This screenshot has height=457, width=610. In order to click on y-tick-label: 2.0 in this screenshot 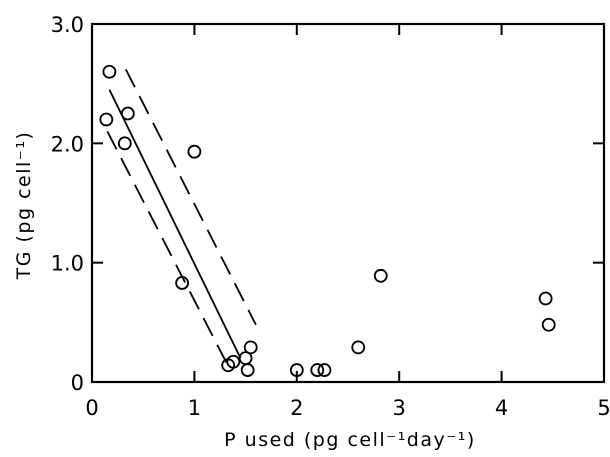, I will do `click(67, 144)`.